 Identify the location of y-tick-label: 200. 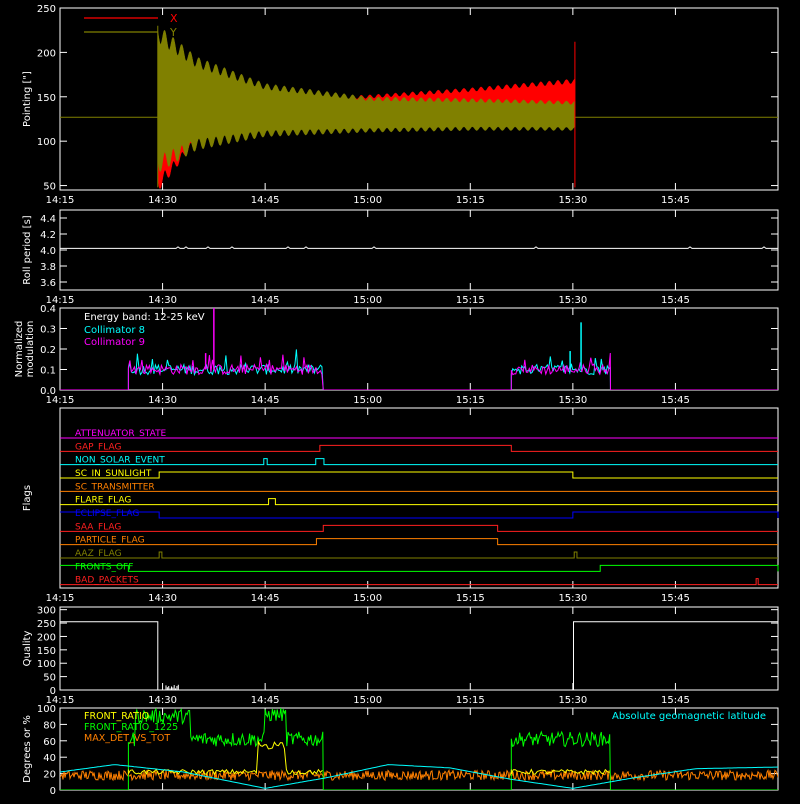
(46, 637).